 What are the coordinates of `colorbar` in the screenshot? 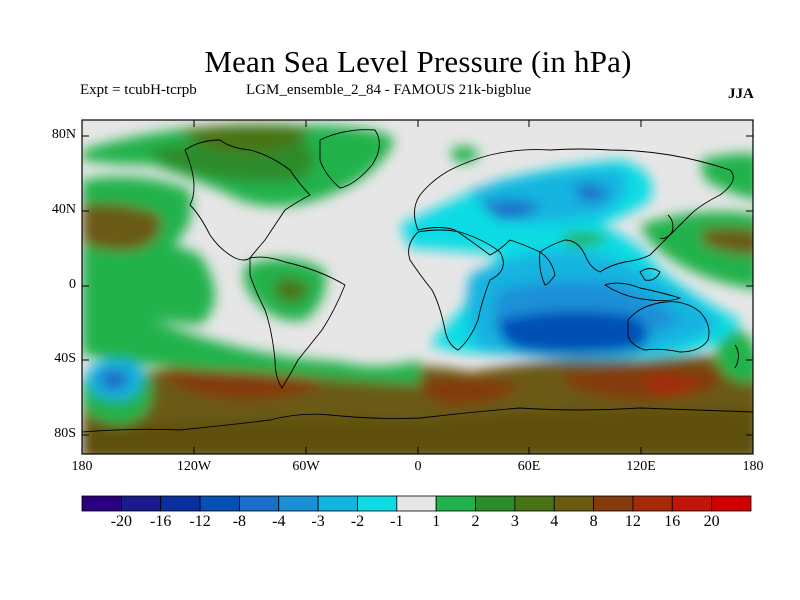 It's located at (416, 503).